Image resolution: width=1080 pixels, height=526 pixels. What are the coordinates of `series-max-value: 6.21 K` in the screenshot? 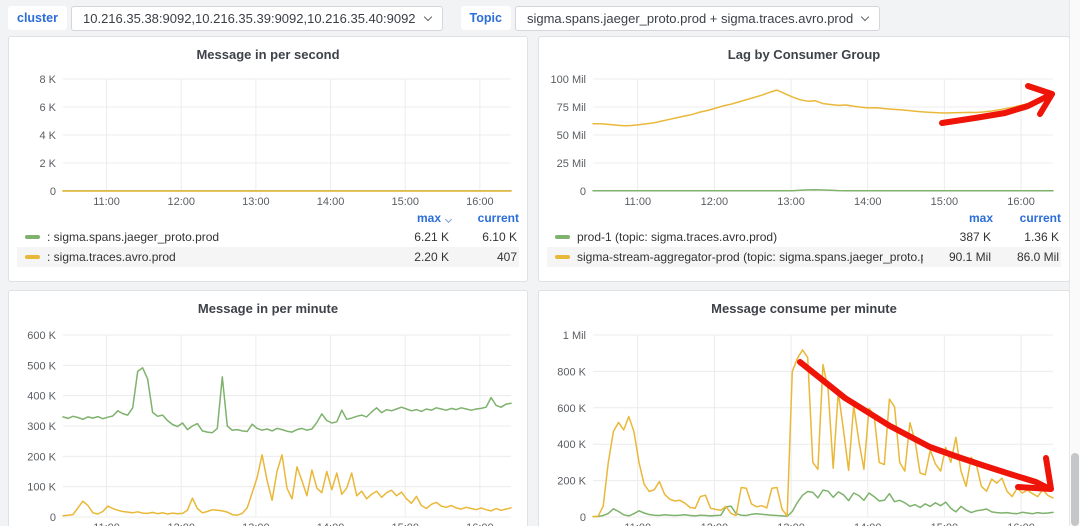 It's located at (431, 237).